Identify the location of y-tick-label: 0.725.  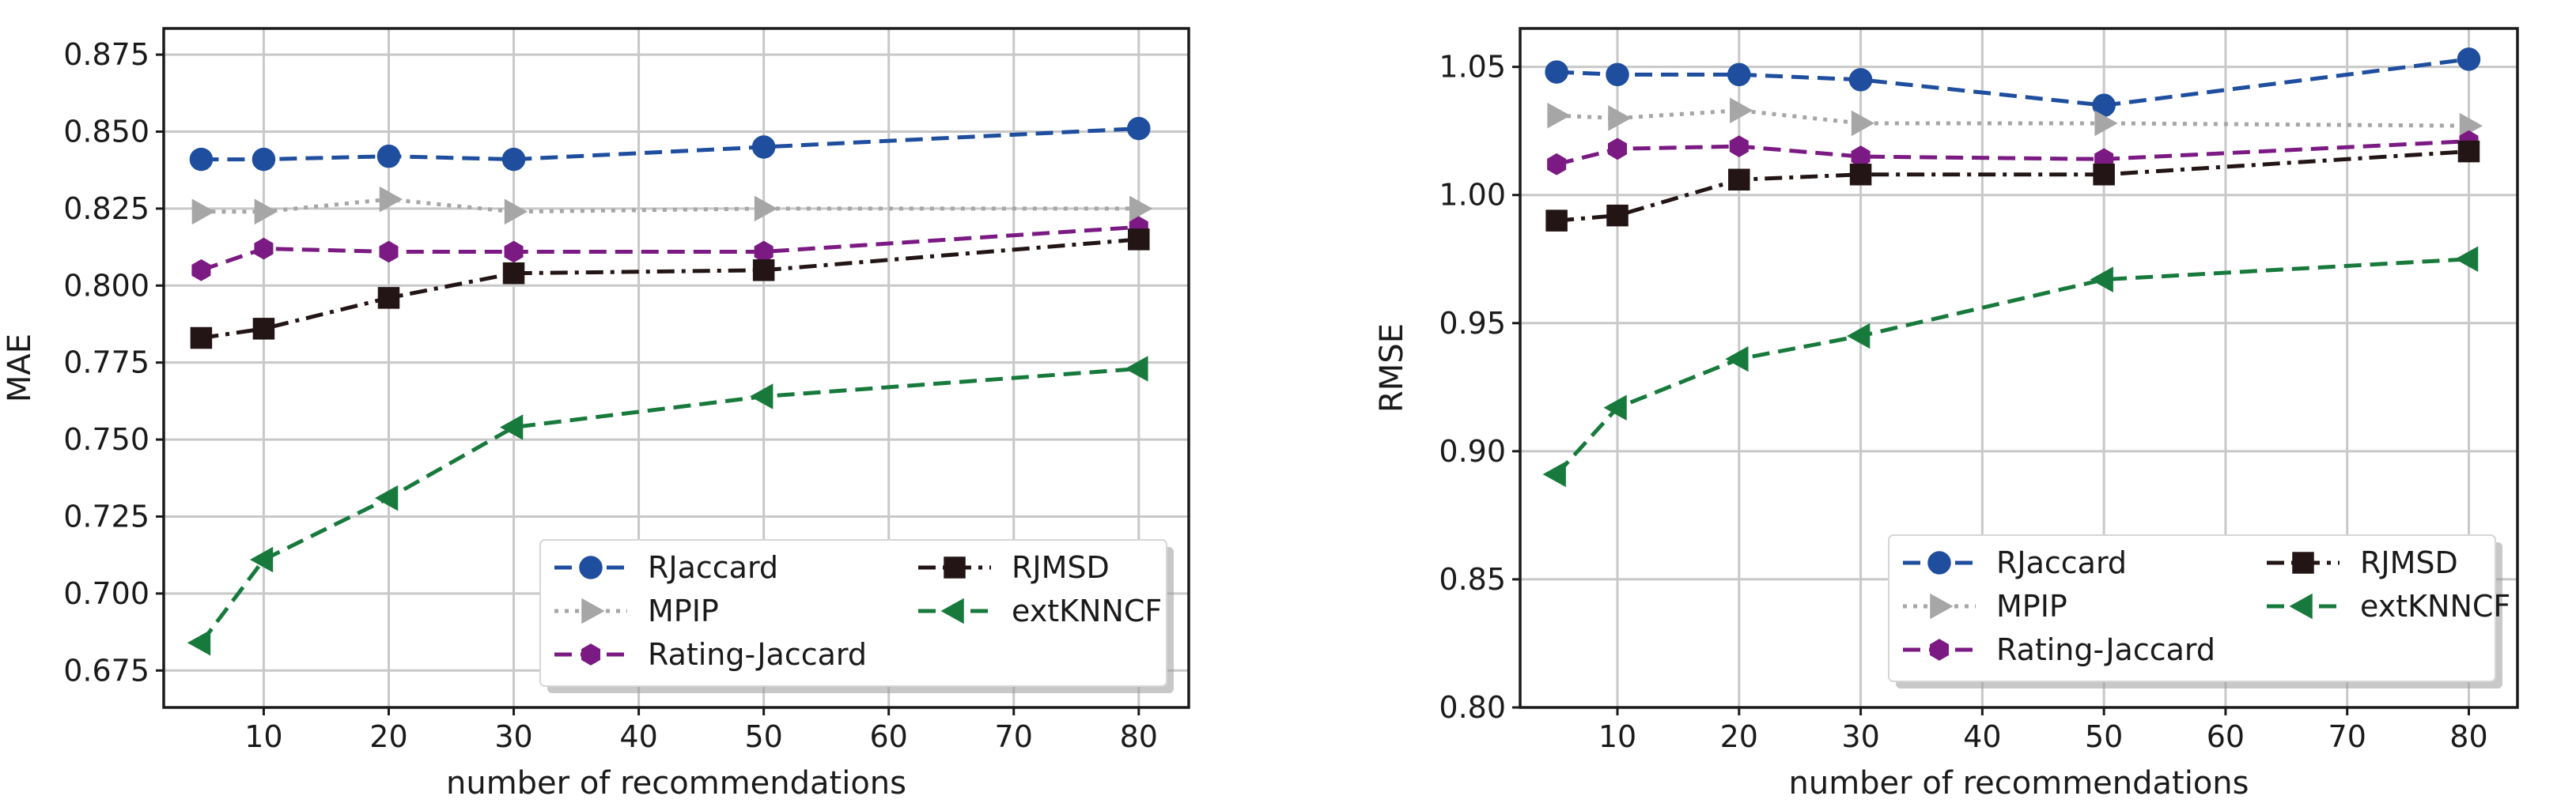
(106, 516).